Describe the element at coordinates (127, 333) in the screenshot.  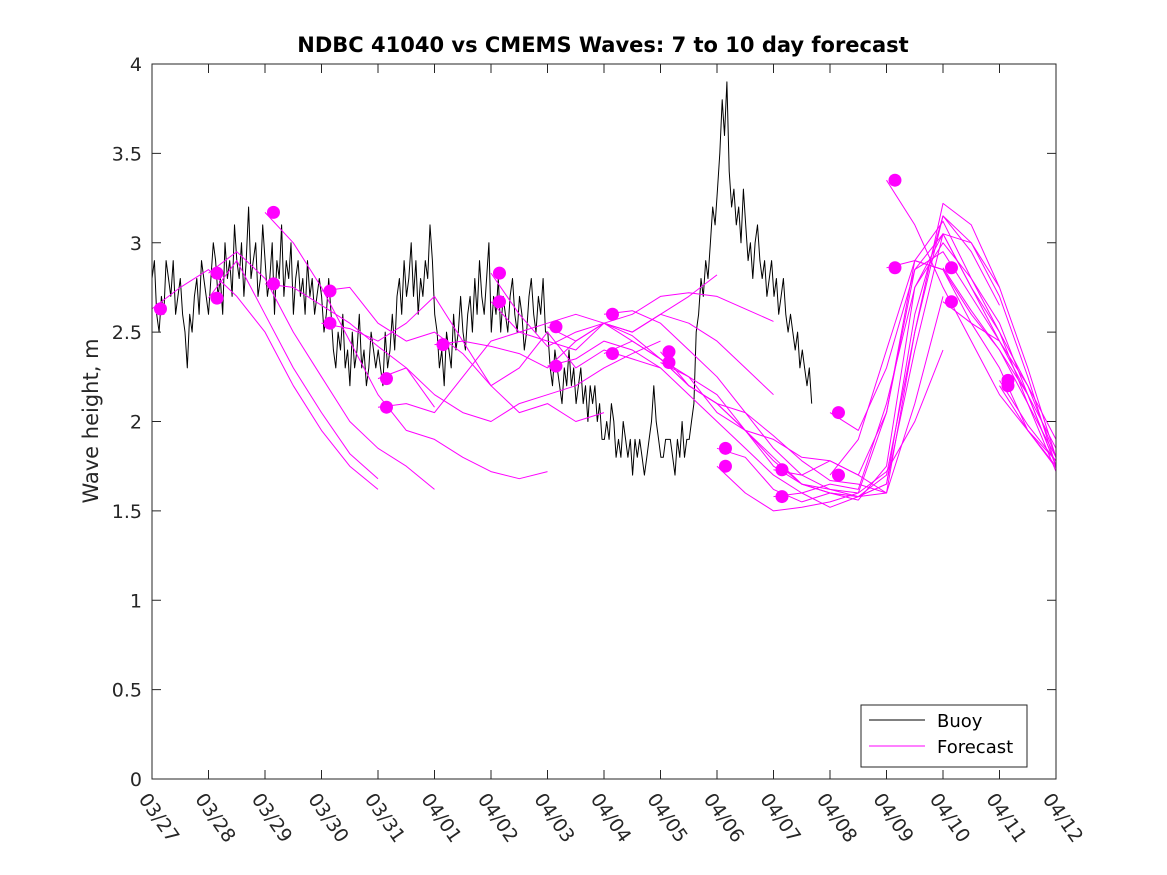
I see `y-tick-label: 2.5` at that location.